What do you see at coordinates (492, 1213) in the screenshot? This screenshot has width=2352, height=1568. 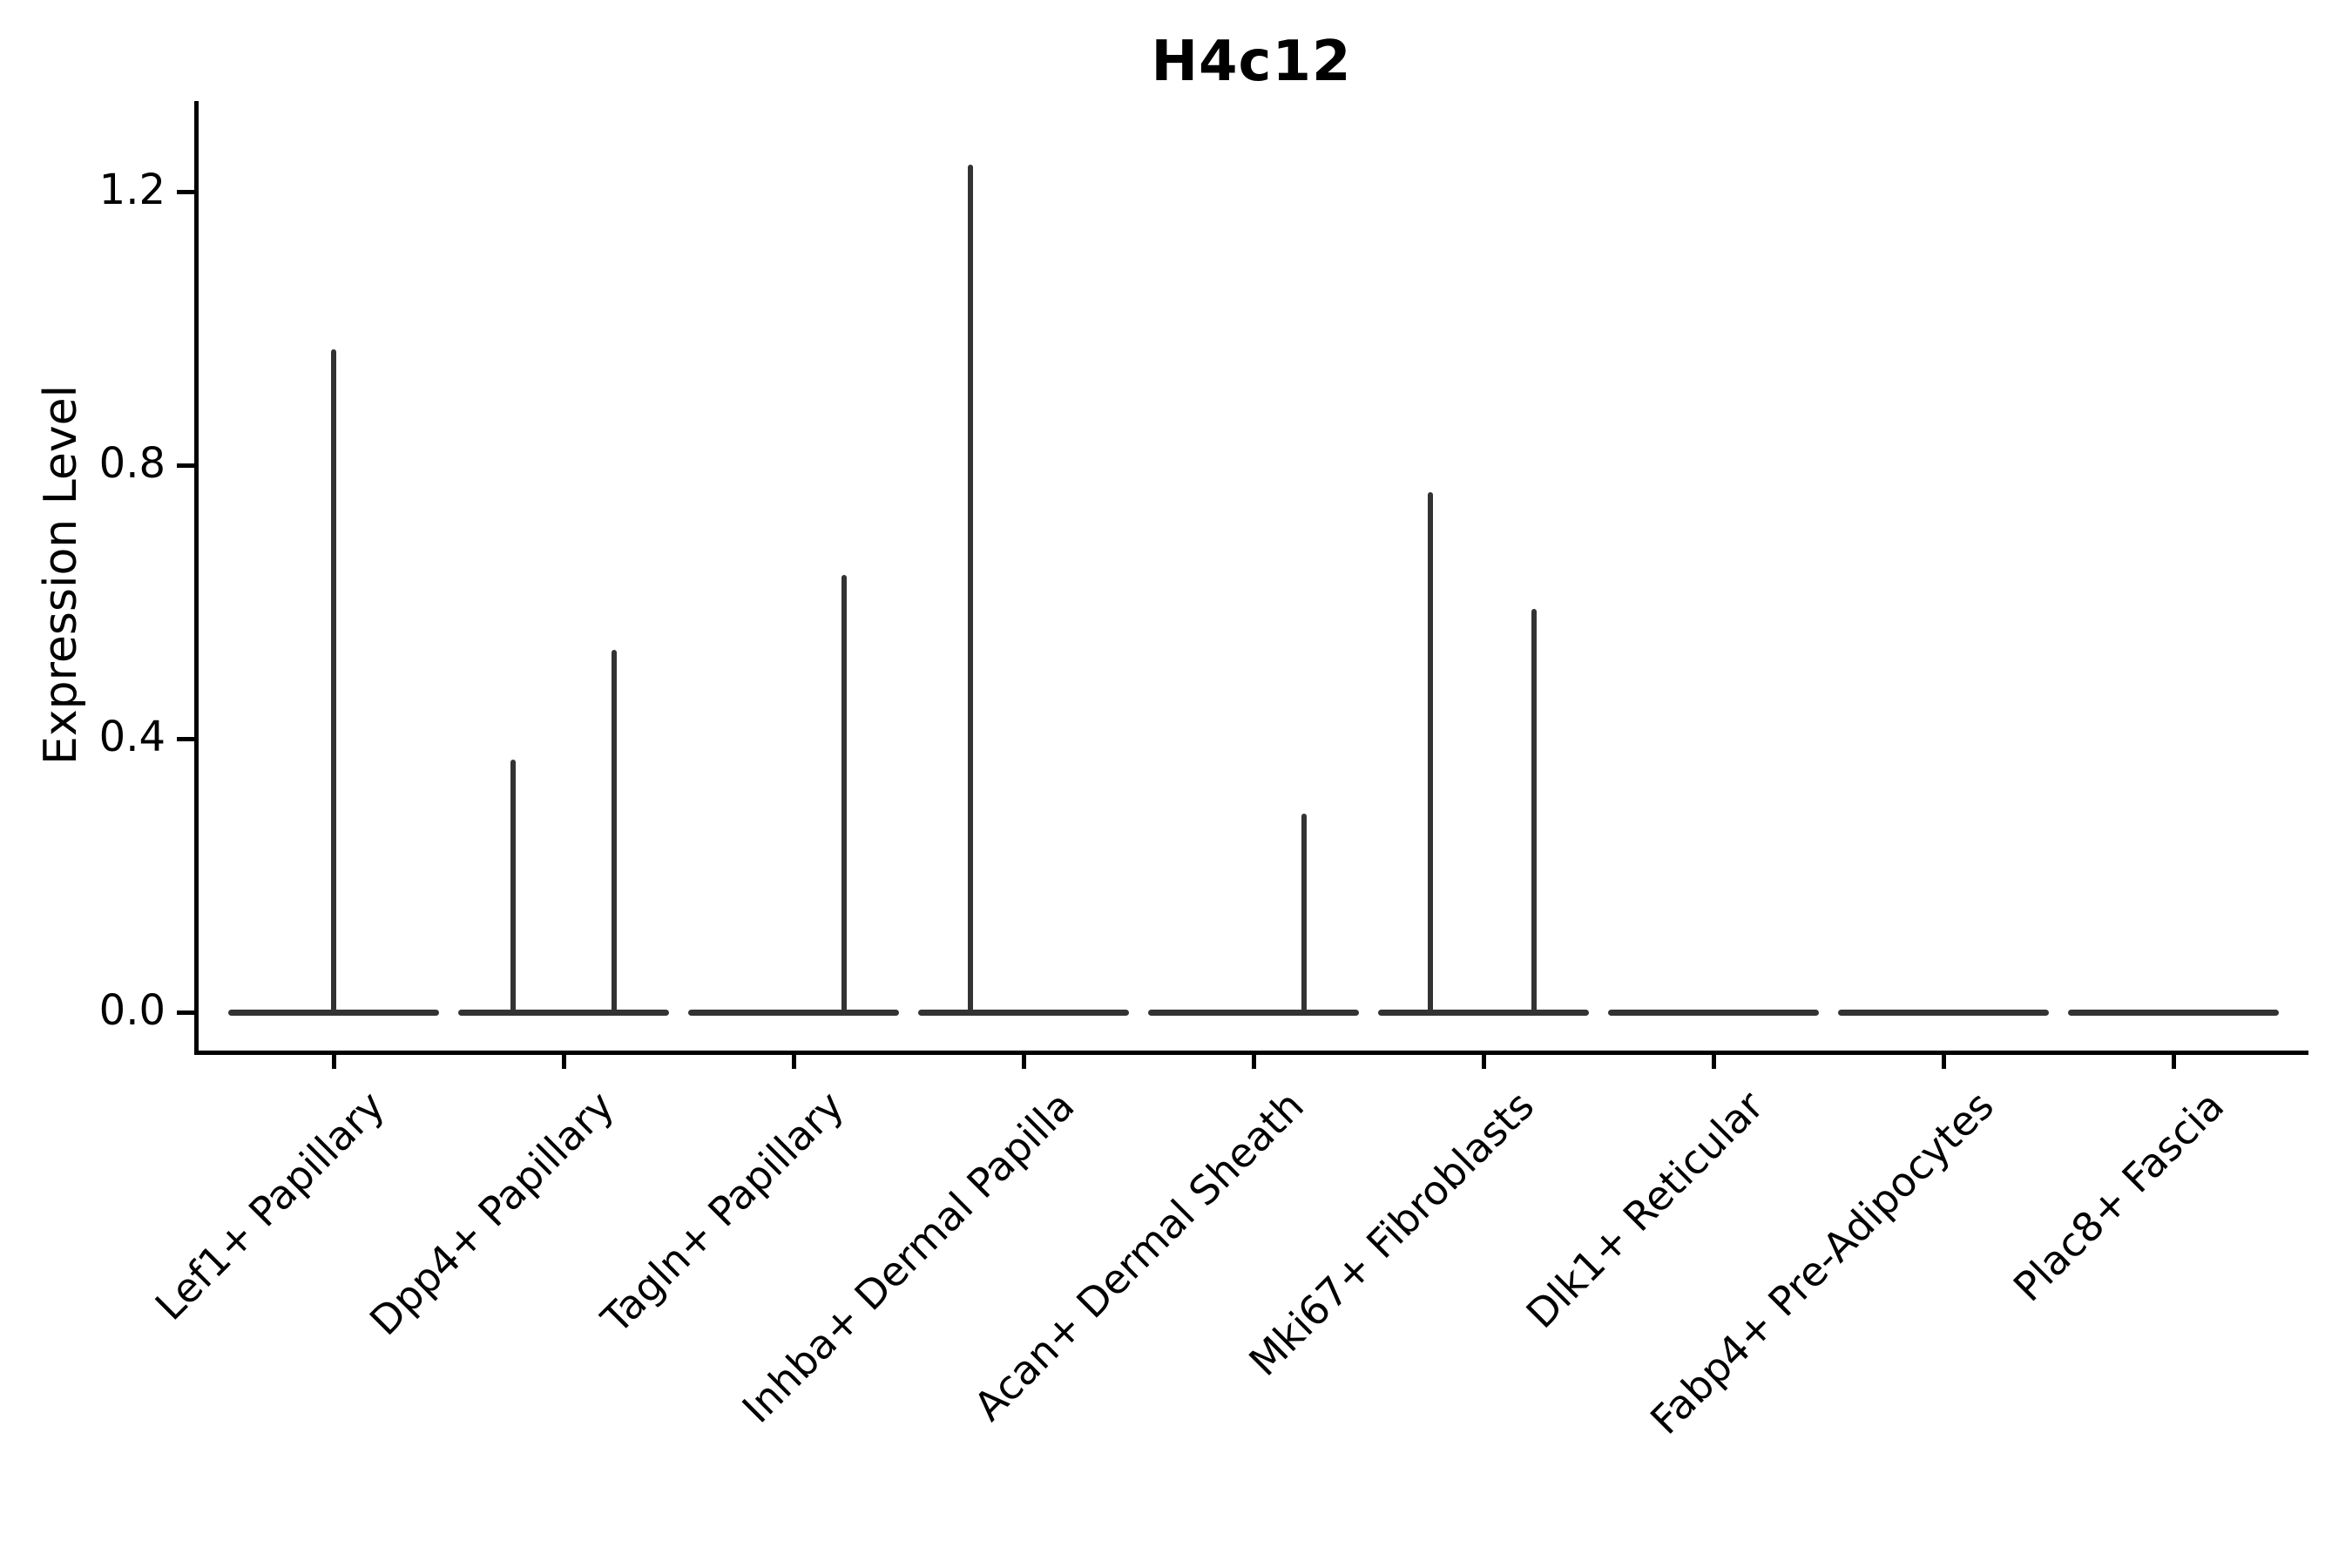 I see `x-category-label: Dpp4+ Papillary` at bounding box center [492, 1213].